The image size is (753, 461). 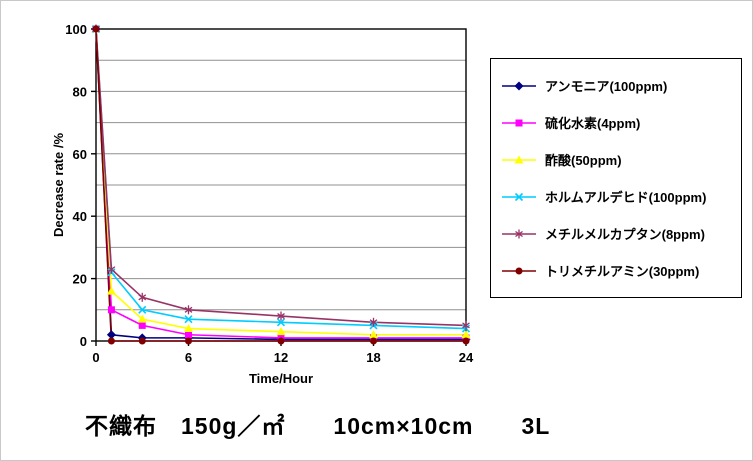 I want to click on svg-text: 24, so click(x=466, y=357).